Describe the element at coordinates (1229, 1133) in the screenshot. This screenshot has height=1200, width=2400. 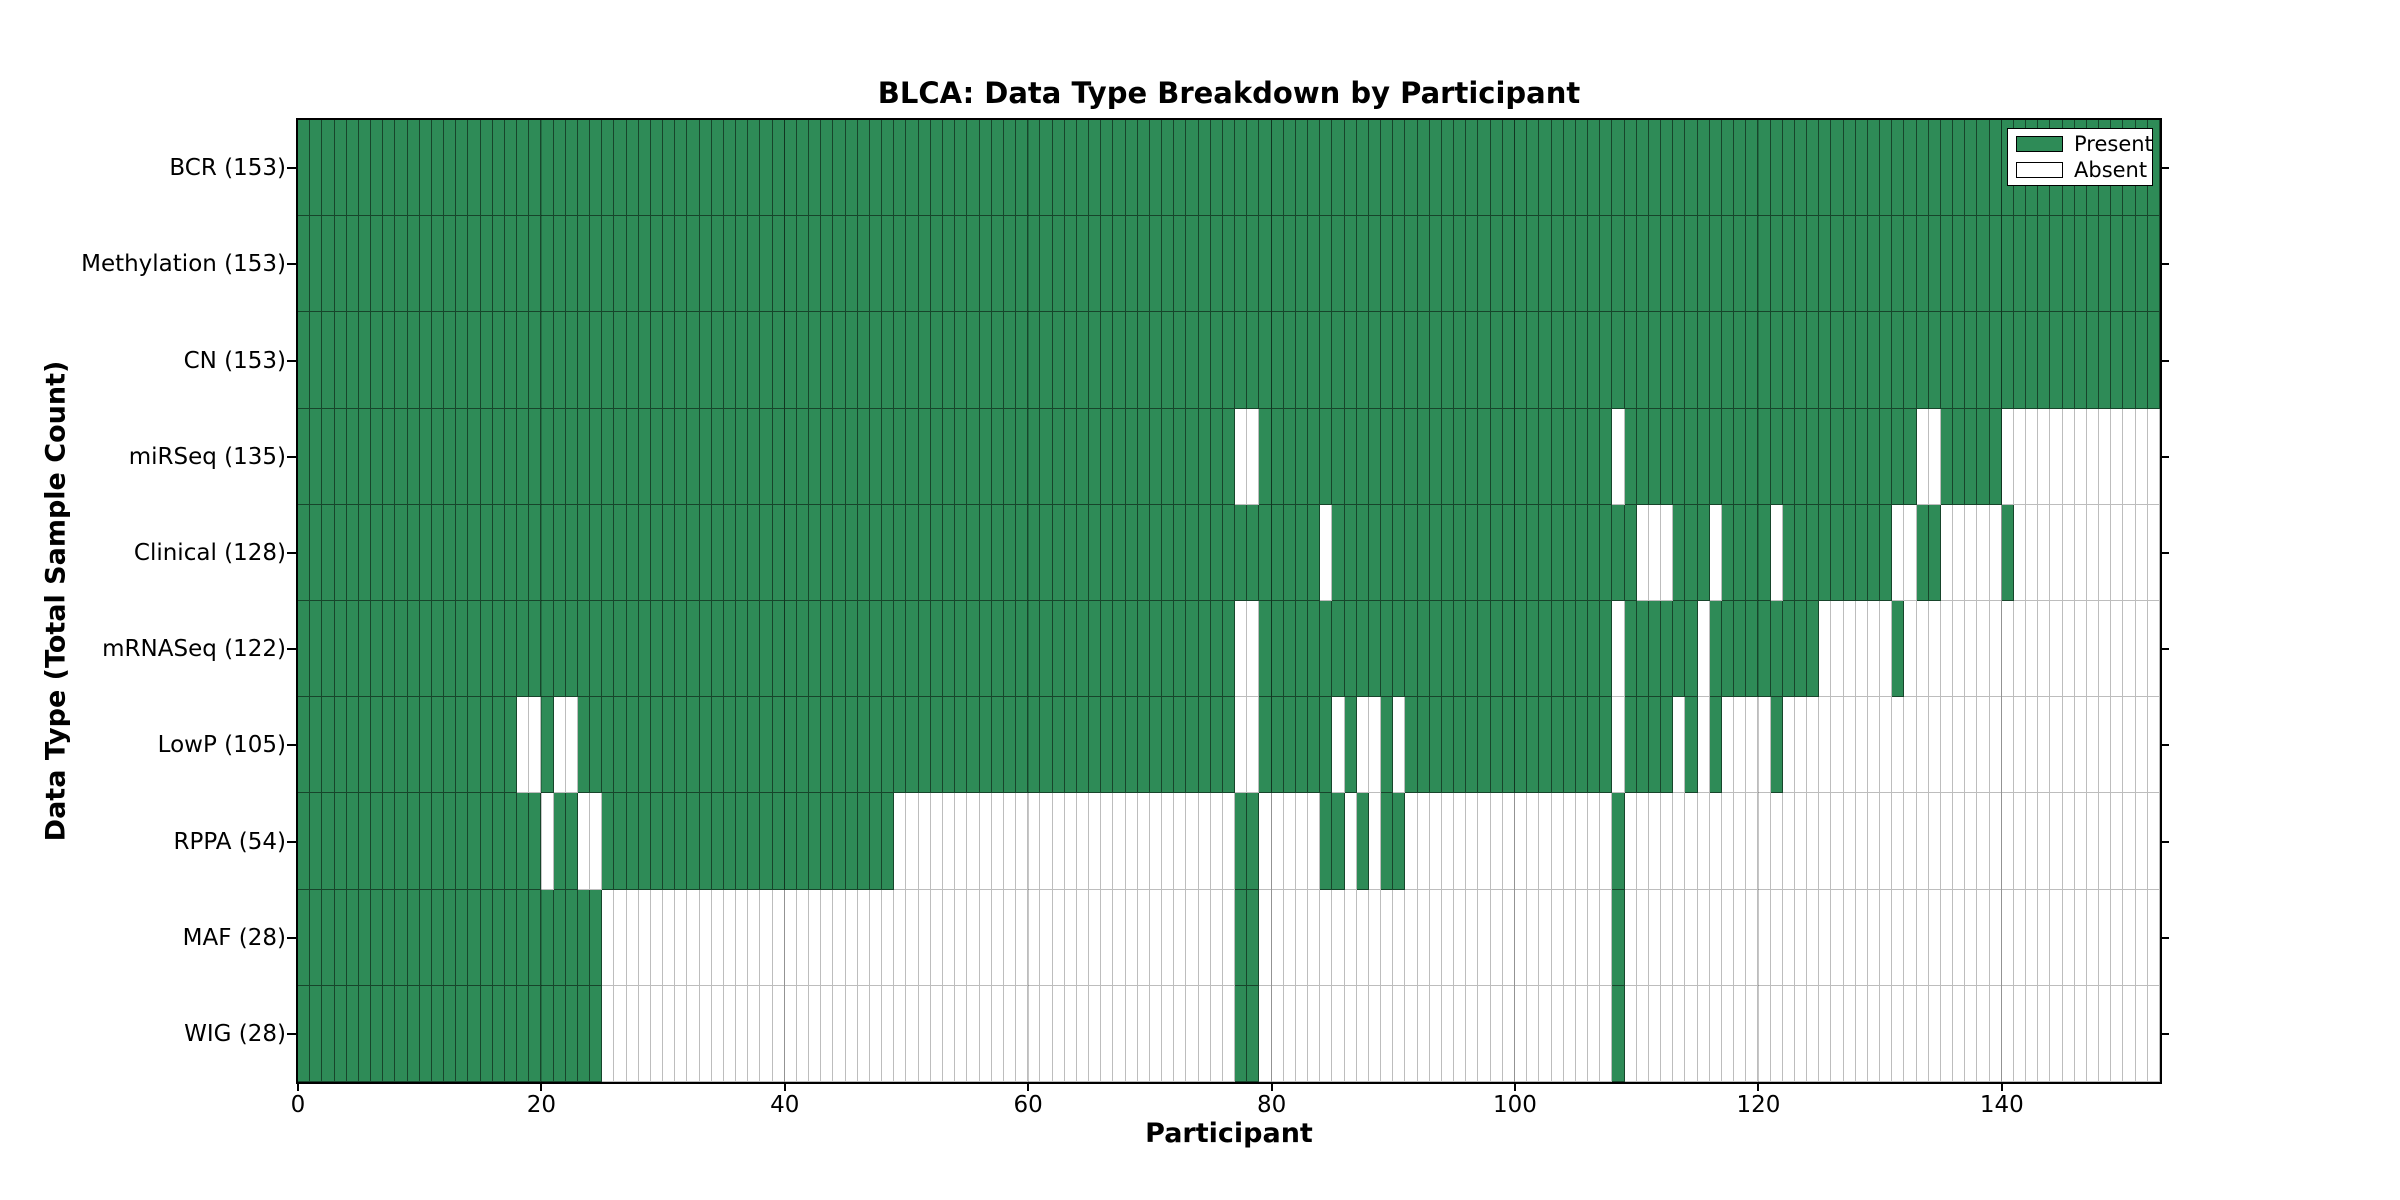
I see `x-axis-label: Participant` at that location.